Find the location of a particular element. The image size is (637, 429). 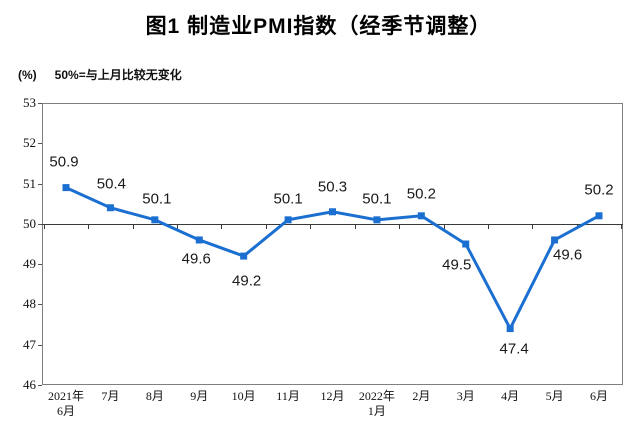

chart-subtitle: (%) 50%=与上月比较无变化 is located at coordinates (100, 74).